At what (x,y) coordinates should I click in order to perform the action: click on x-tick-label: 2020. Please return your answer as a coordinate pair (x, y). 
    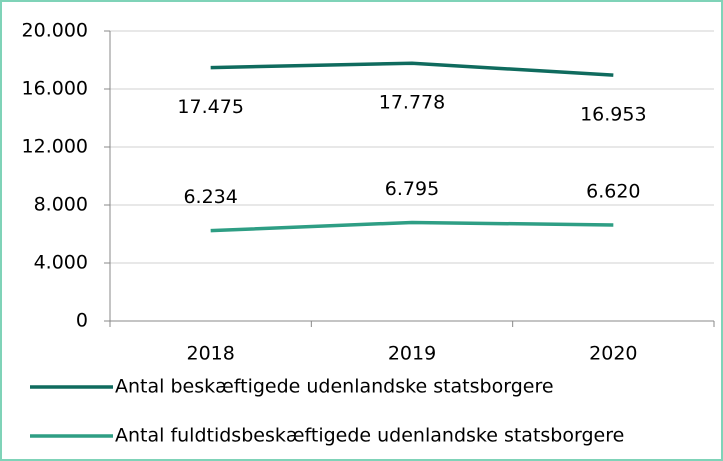
    Looking at the image, I should click on (613, 354).